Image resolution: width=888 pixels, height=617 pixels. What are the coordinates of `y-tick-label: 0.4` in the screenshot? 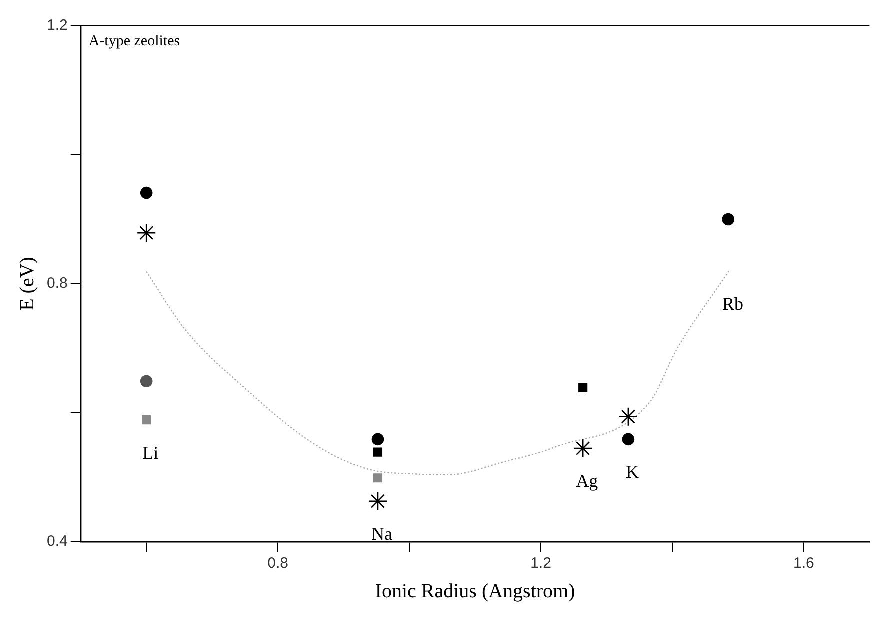 It's located at (57, 541).